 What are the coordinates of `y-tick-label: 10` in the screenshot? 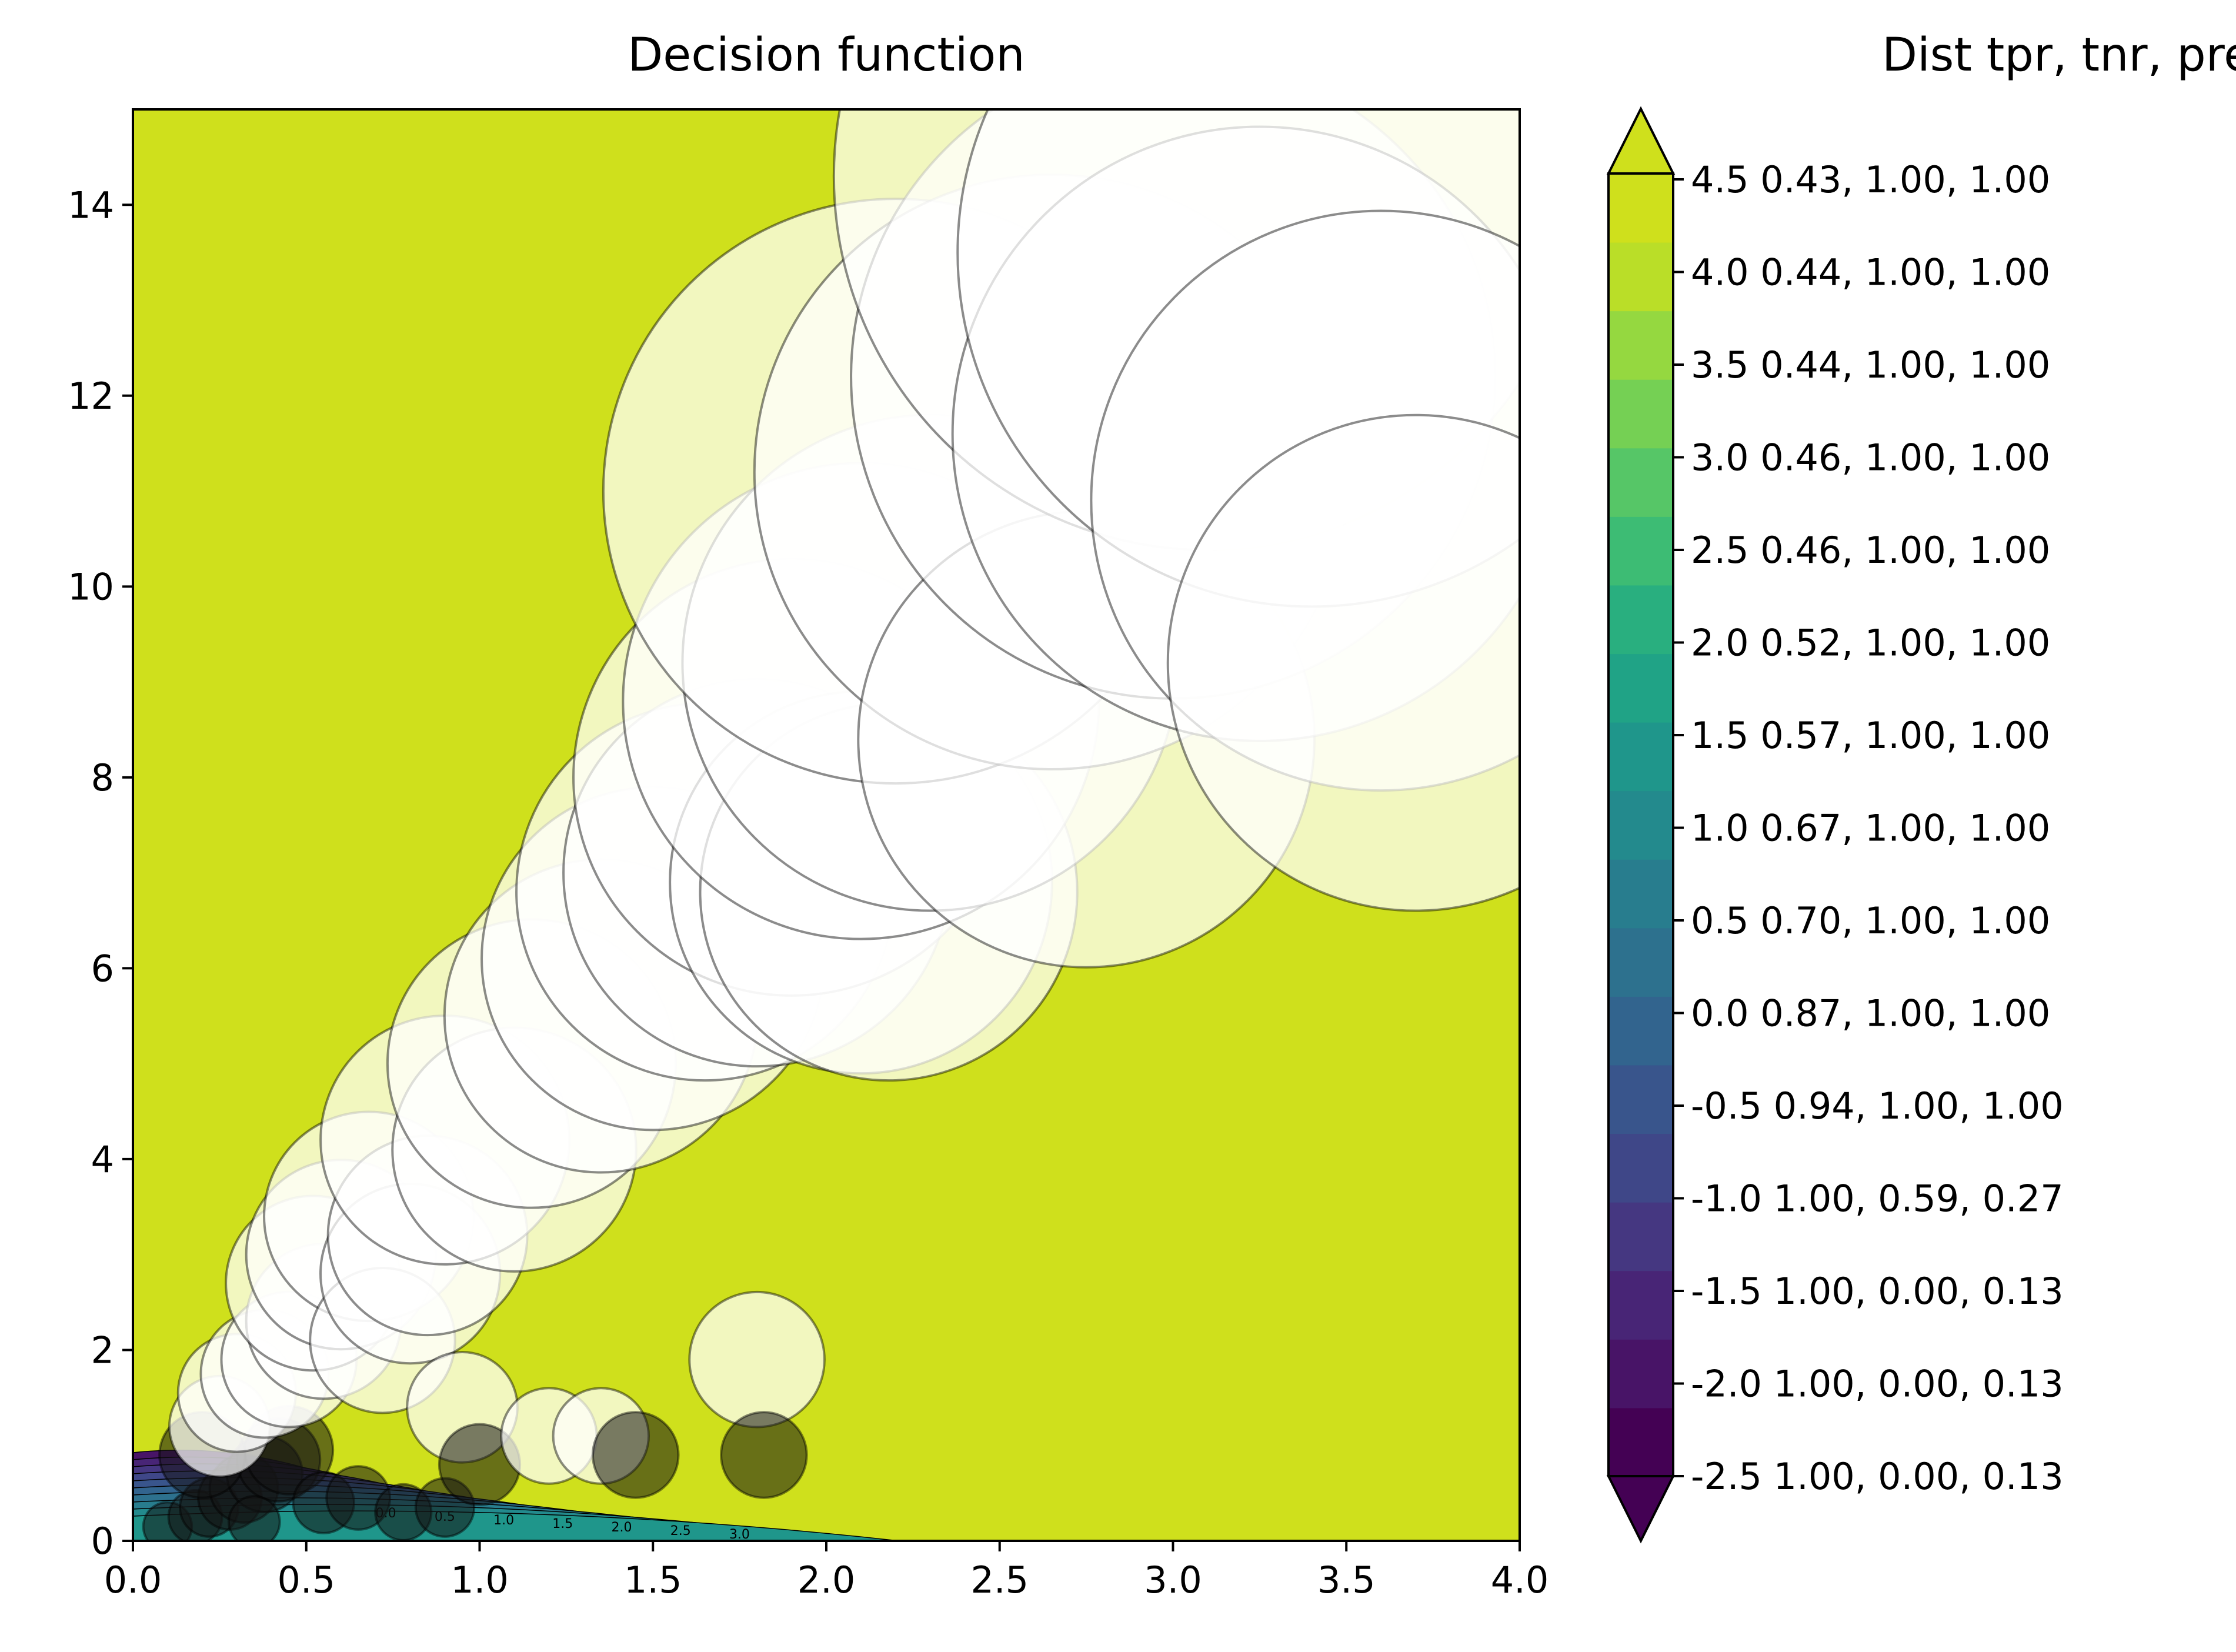 It's located at (91, 586).